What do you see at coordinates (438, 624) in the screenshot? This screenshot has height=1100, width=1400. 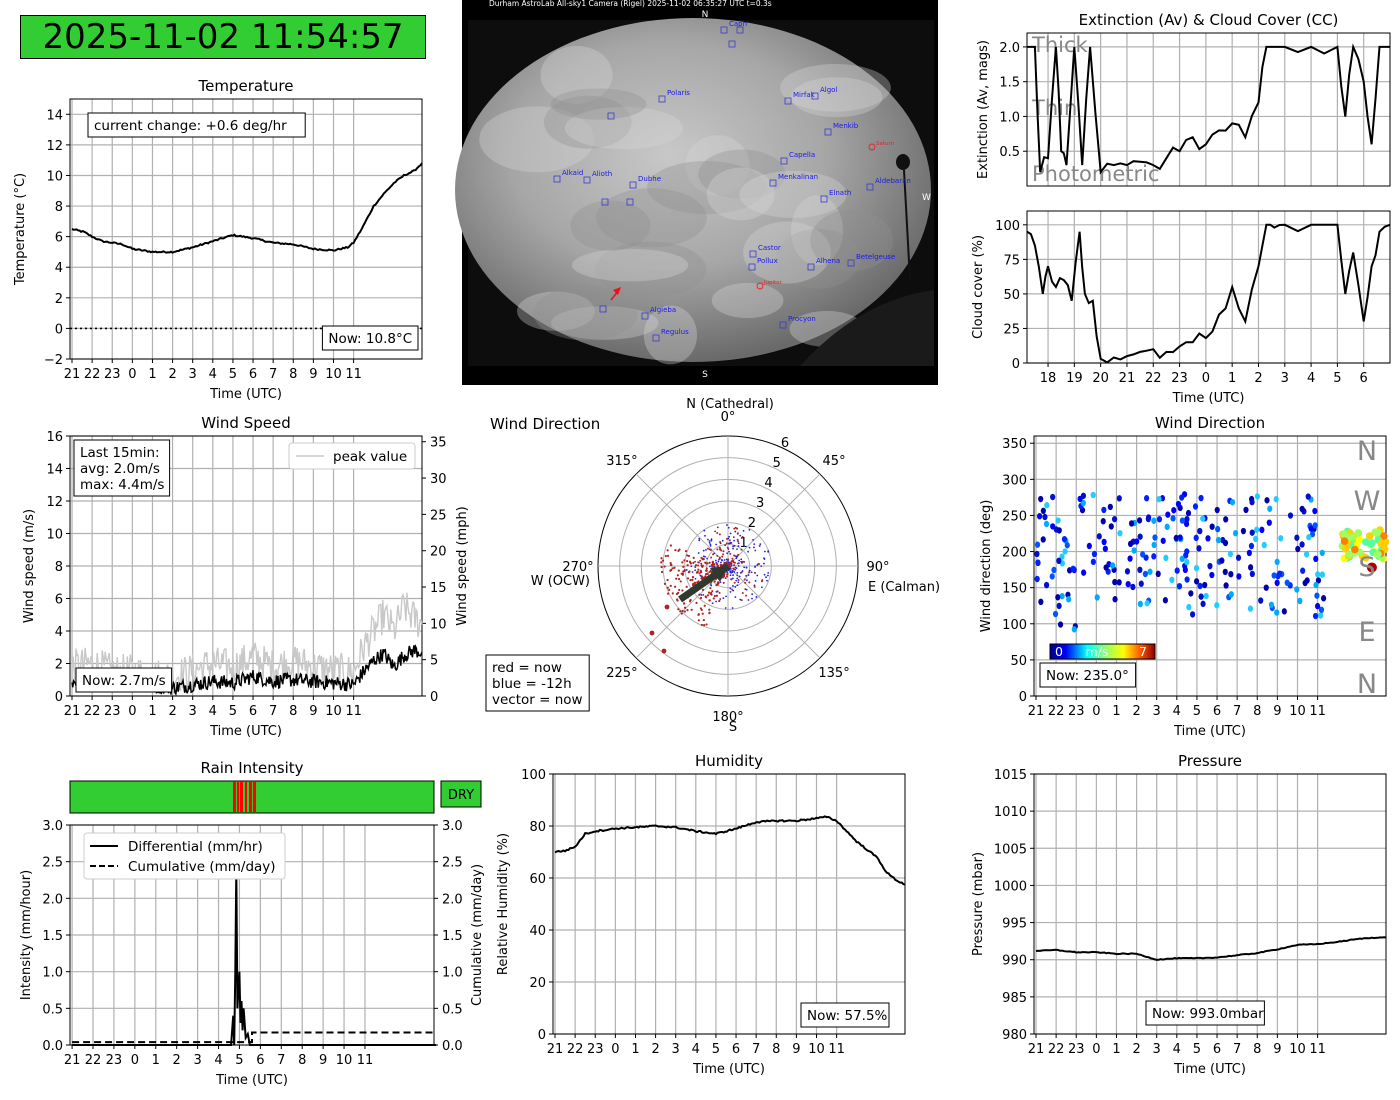 I see `y2-tick-label: 10` at bounding box center [438, 624].